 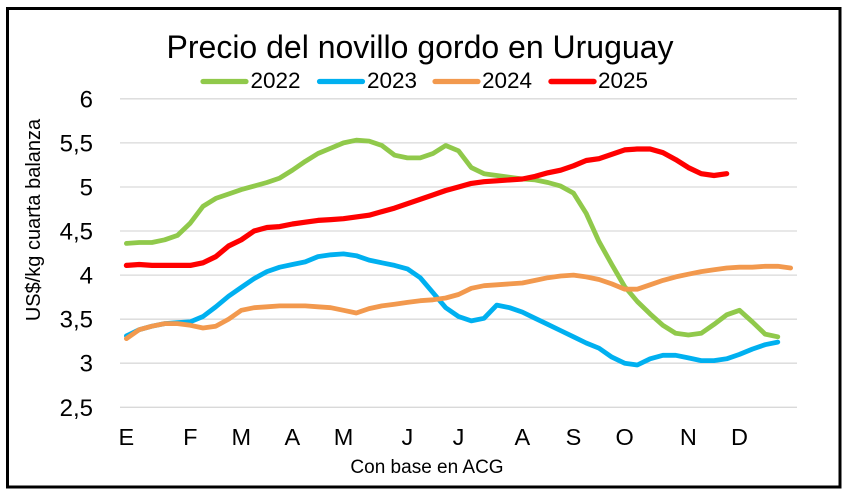 What do you see at coordinates (86, 99) in the screenshot?
I see `svg-text: 6` at bounding box center [86, 99].